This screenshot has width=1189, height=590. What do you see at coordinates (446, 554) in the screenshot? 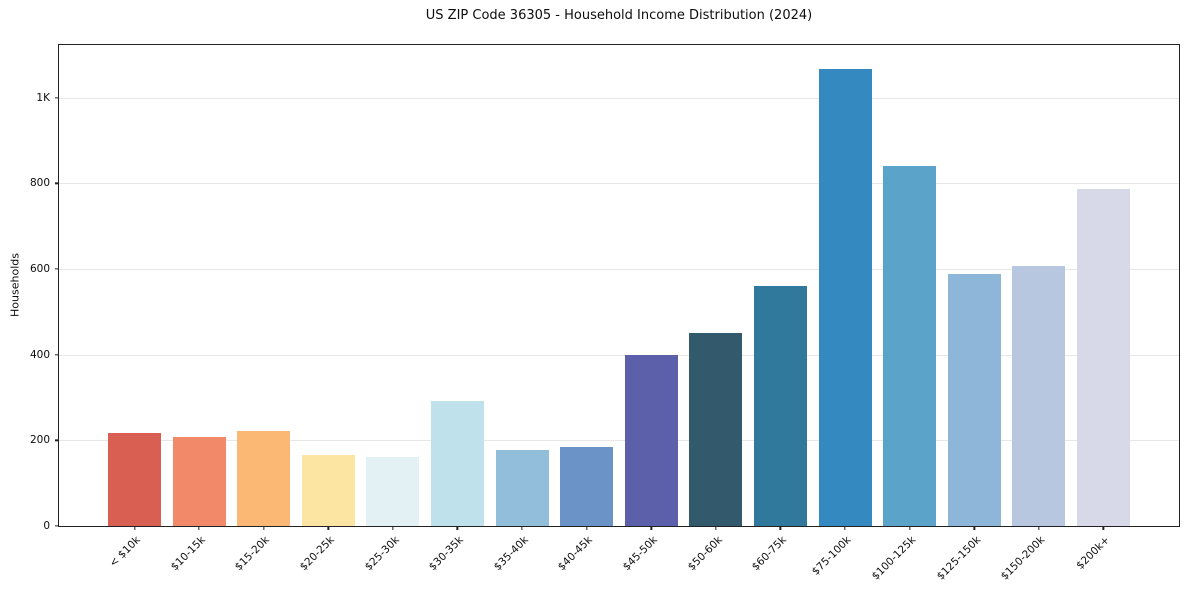
I see `x-tick-label: $30-35k` at bounding box center [446, 554].